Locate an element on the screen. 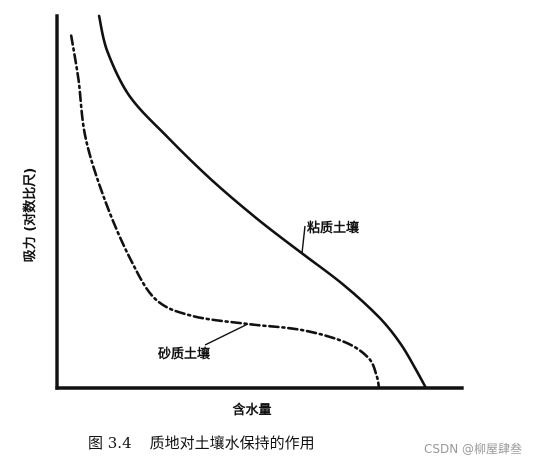 The width and height of the screenshot is (540, 470). watermark: CSDN @柳屋肆叁 is located at coordinates (472, 449).